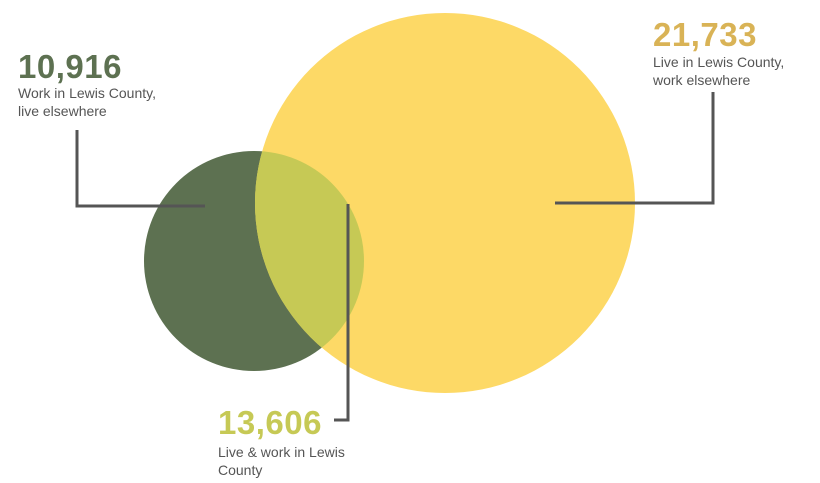 Image resolution: width=820 pixels, height=483 pixels. What do you see at coordinates (281, 452) in the screenshot?
I see `live-and-work-description-line1: Live & work in Lewis` at bounding box center [281, 452].